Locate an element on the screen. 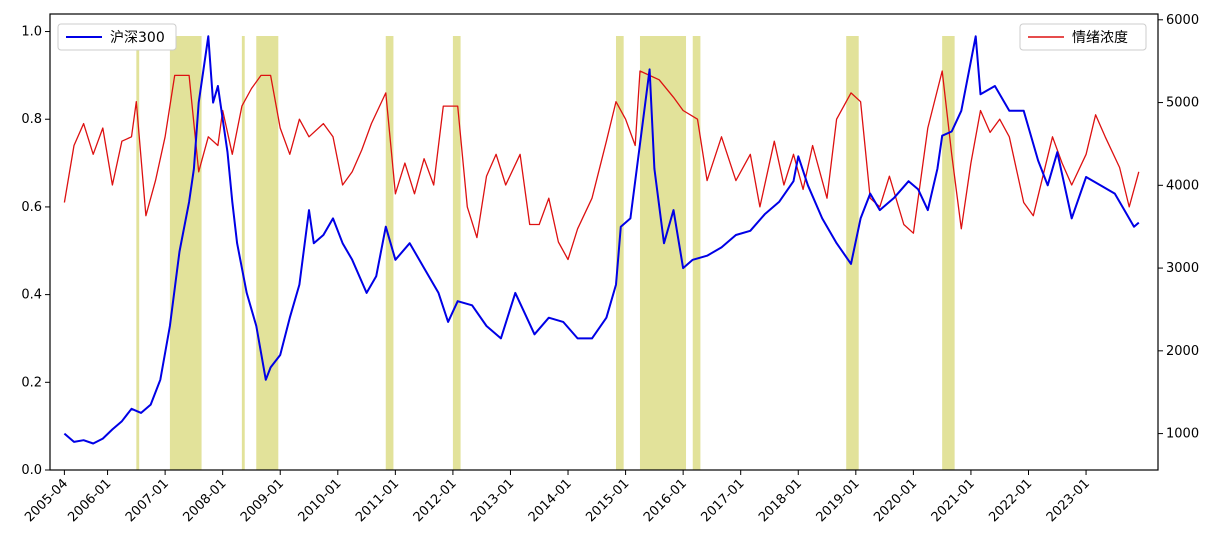  x-tick-label-12: 2017-01 is located at coordinates (723, 500).